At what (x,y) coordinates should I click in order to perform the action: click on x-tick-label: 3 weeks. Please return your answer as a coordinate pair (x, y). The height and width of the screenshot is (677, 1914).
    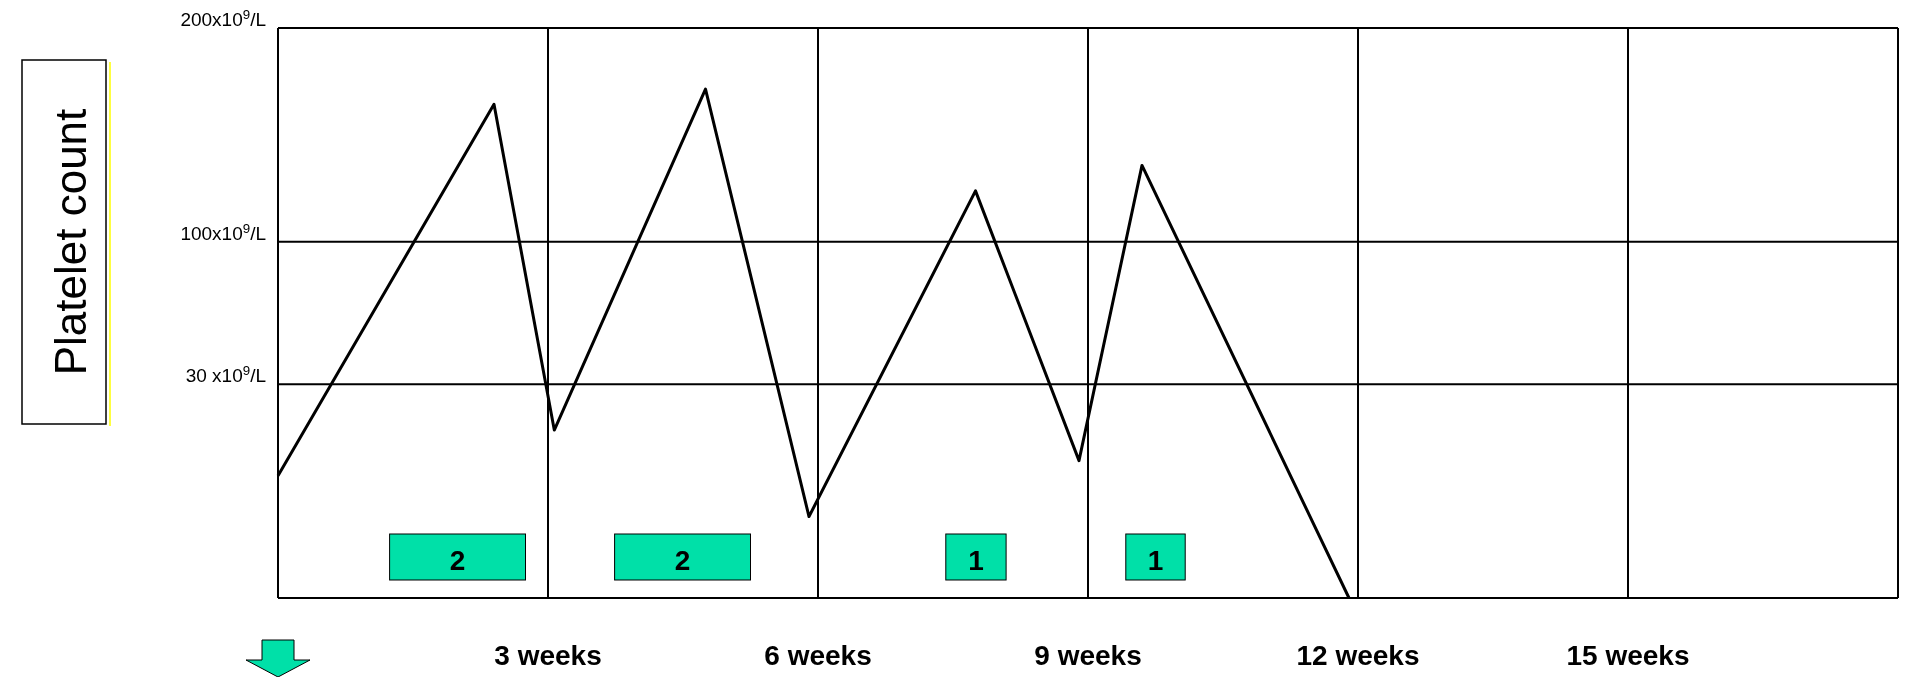
    Looking at the image, I should click on (548, 655).